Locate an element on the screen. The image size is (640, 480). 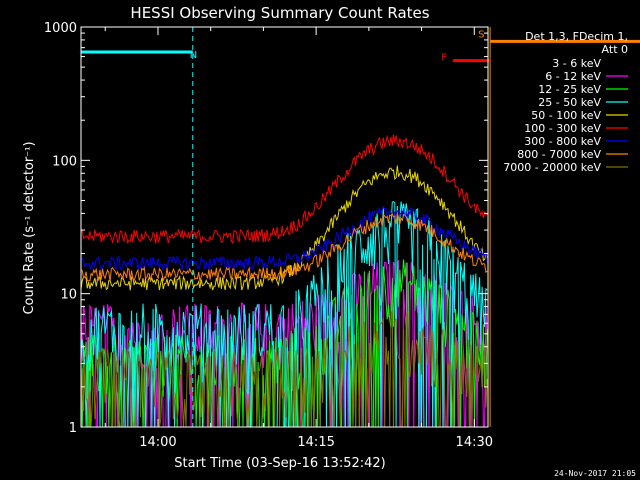
x-tick-label: 14:15 is located at coordinates (315, 442).